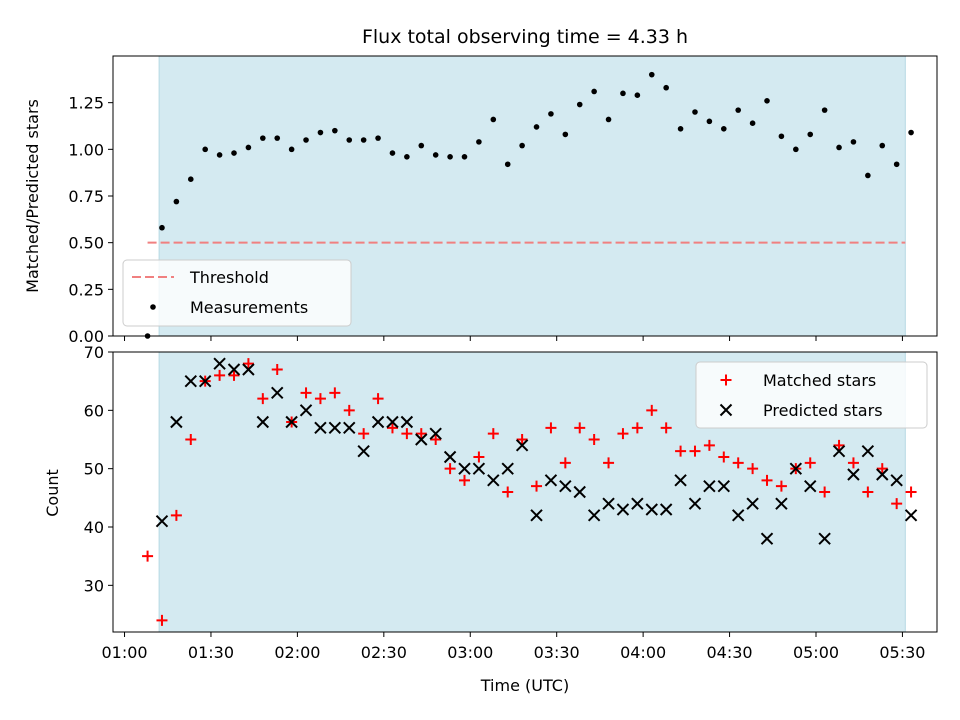  I want to click on bottom-legend: Matched stars Predicted stars, so click(811, 395).